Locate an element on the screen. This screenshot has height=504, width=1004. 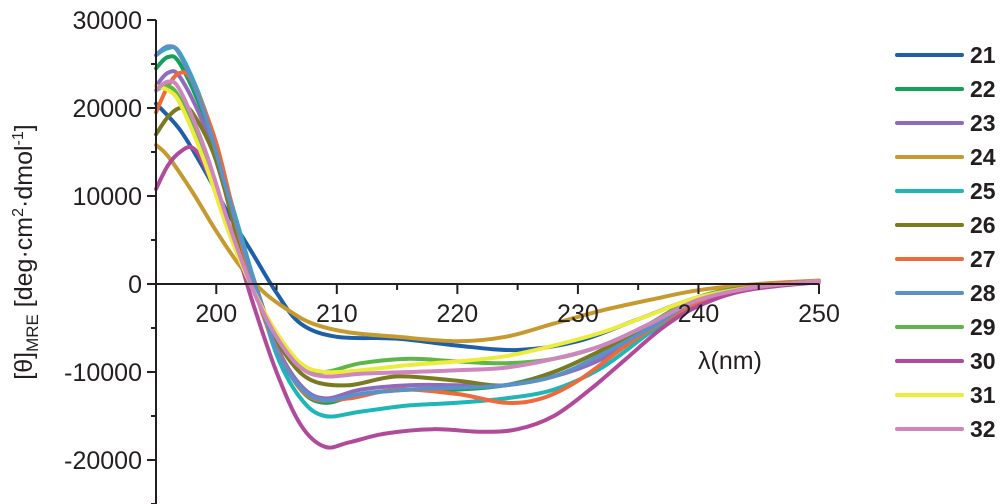
legend-label-23: 23 is located at coordinates (983, 123).